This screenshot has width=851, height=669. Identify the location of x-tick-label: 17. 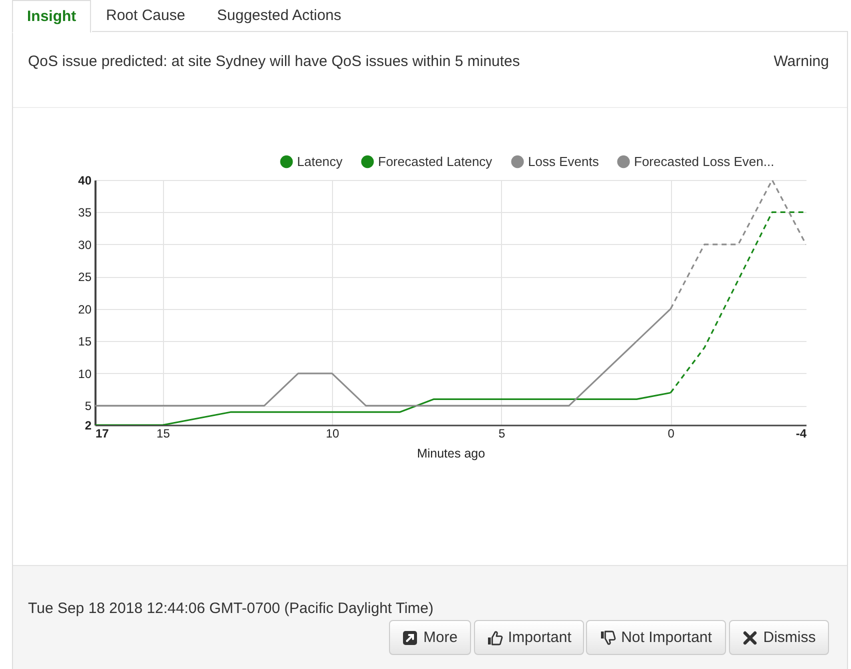
(103, 433).